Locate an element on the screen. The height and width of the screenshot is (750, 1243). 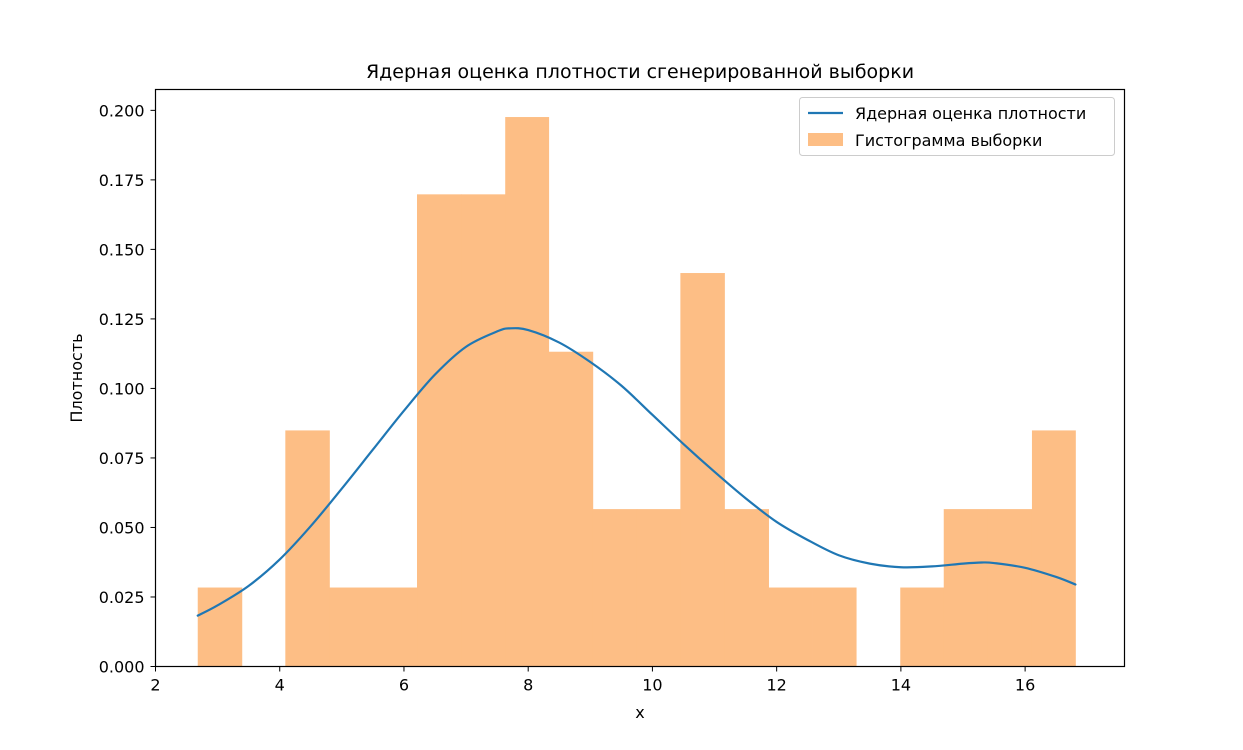
x-tick-label: 2 is located at coordinates (155, 685).